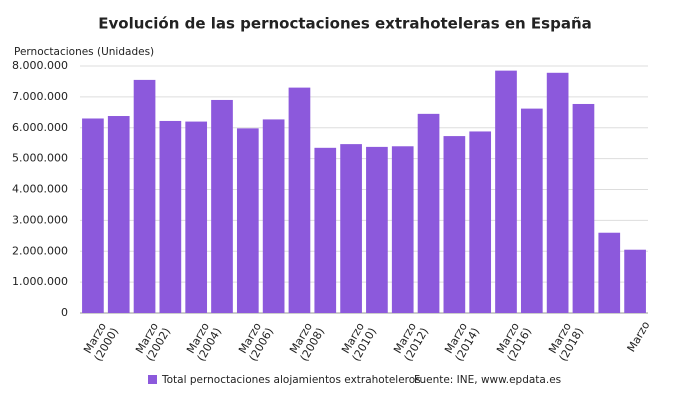  What do you see at coordinates (64, 312) in the screenshot?
I see `y-tick-label: 0` at bounding box center [64, 312].